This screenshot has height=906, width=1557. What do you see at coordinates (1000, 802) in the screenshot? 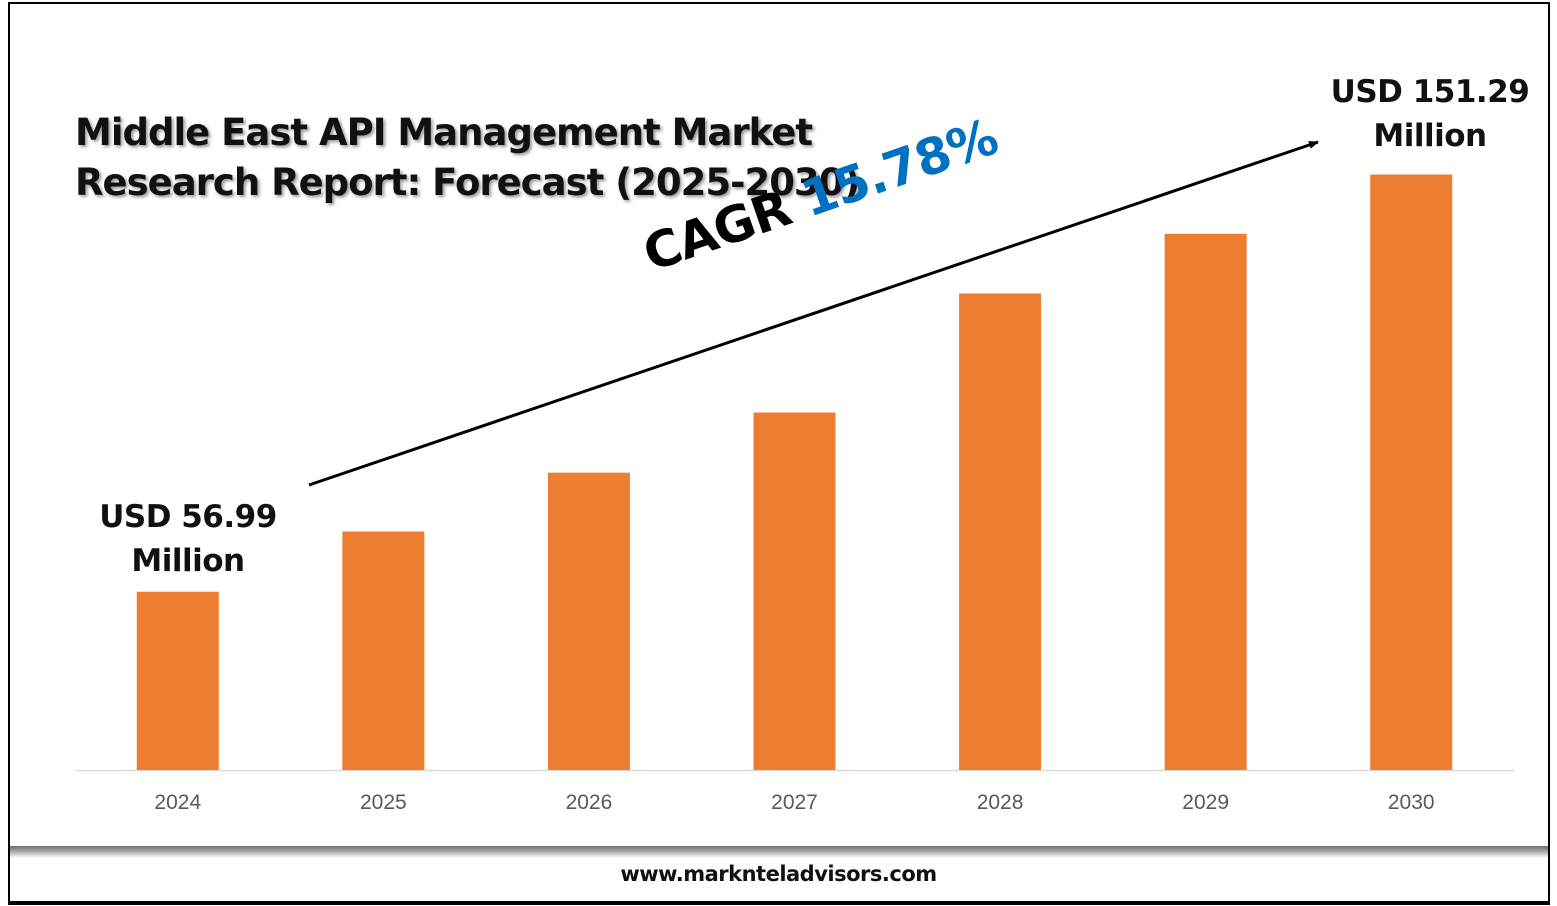
I see `x-tick-label: 2028` at bounding box center [1000, 802].